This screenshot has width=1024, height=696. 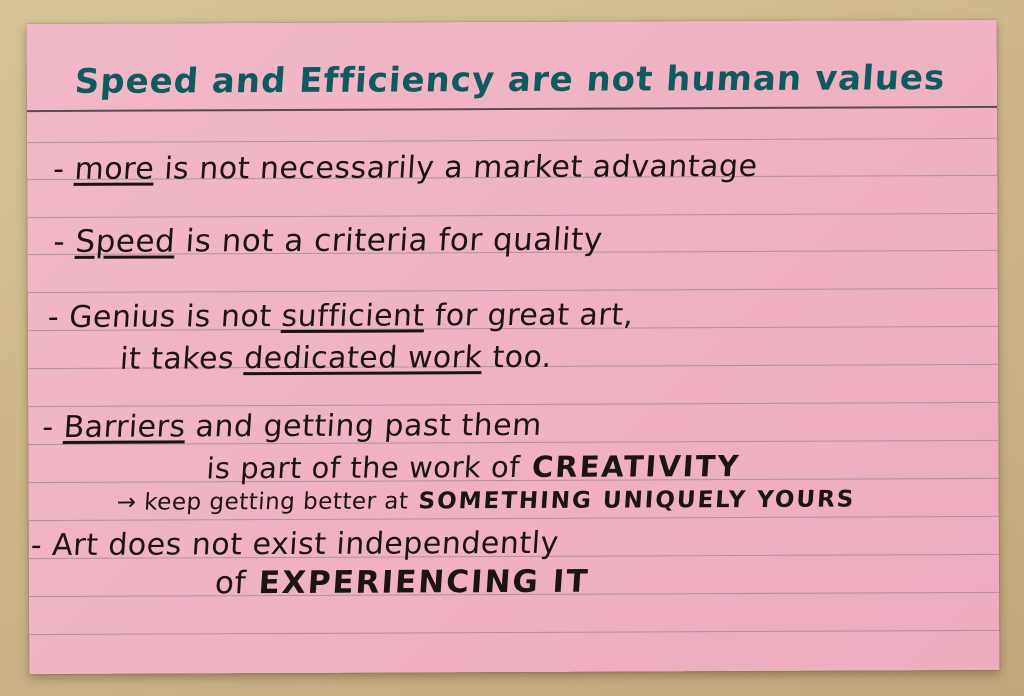 I want to click on note-text: too., so click(x=517, y=357).